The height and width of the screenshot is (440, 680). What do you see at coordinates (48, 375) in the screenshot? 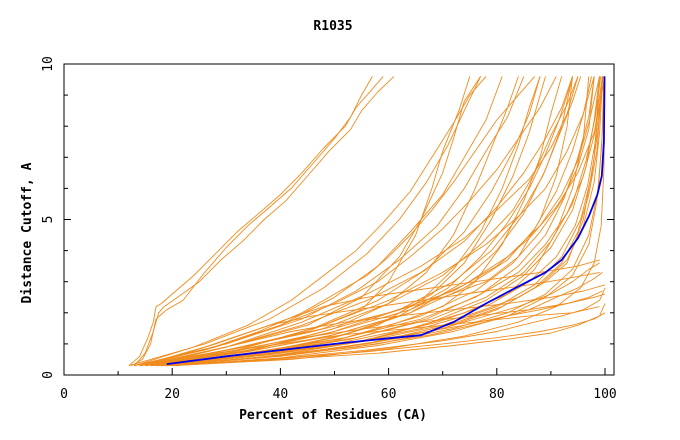
I see `y-tick-label: 0` at bounding box center [48, 375].